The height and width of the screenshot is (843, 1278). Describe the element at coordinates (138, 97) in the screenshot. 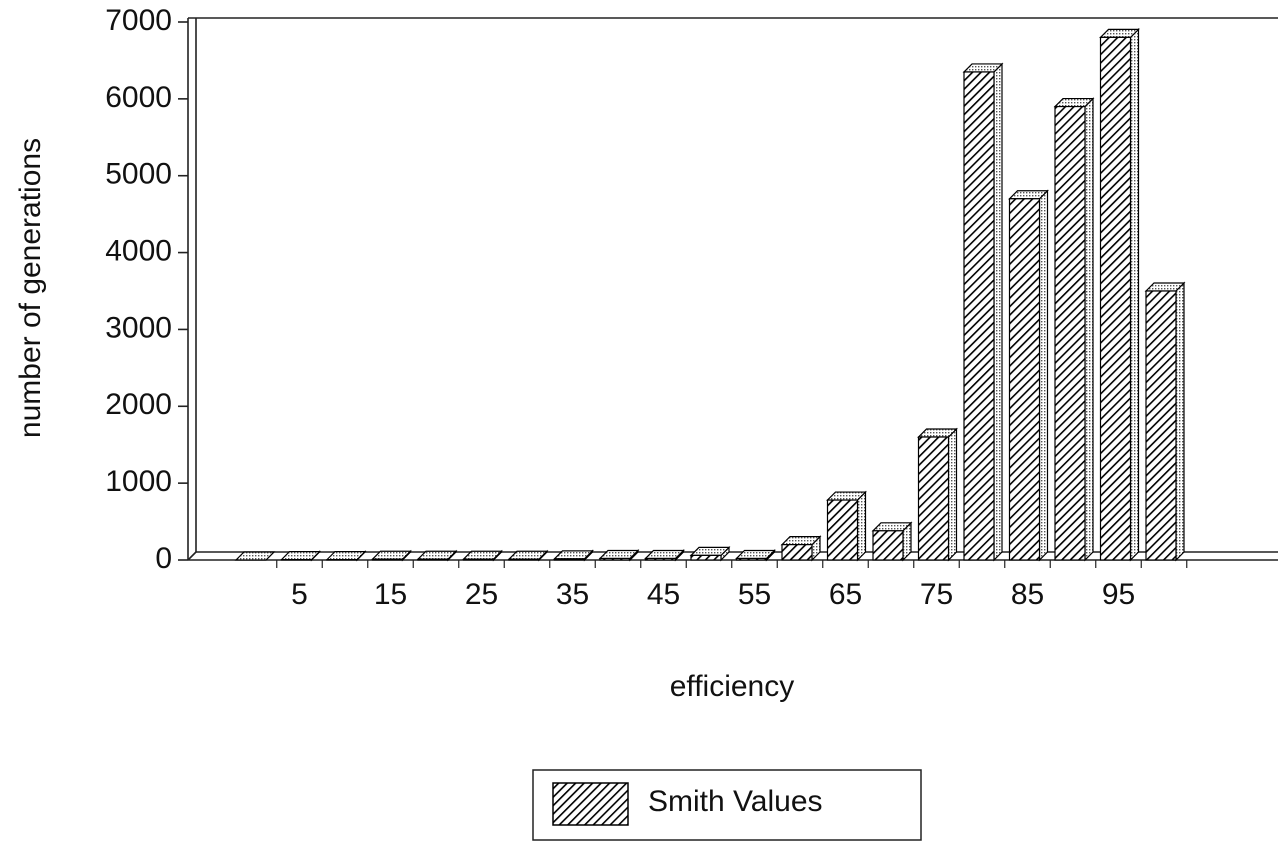

I see `y-tick-label: 6000` at that location.